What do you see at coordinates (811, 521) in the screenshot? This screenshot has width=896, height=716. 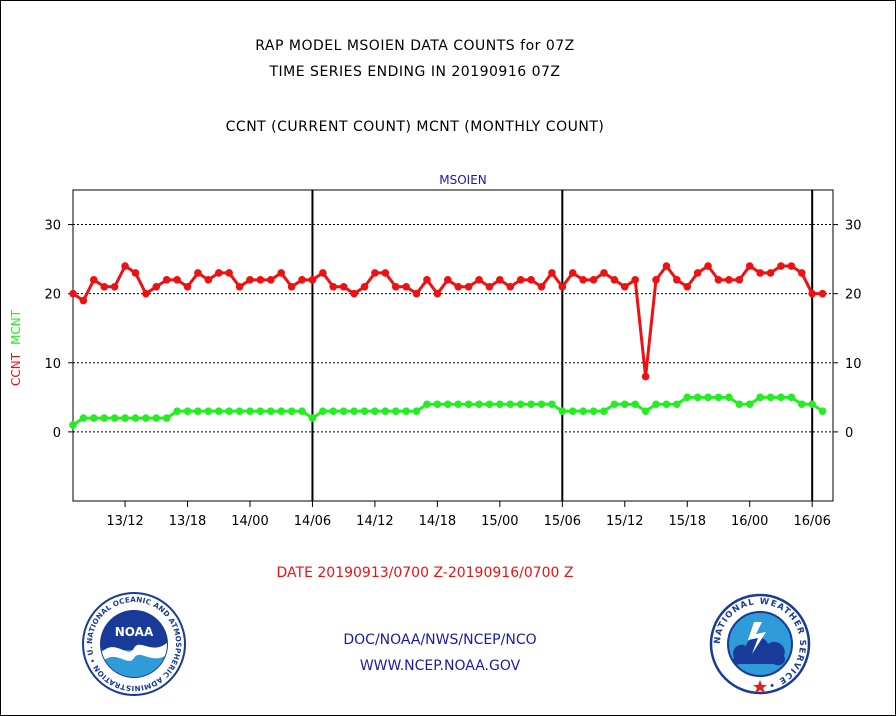 I see `x-tick-label: 16/06` at bounding box center [811, 521].